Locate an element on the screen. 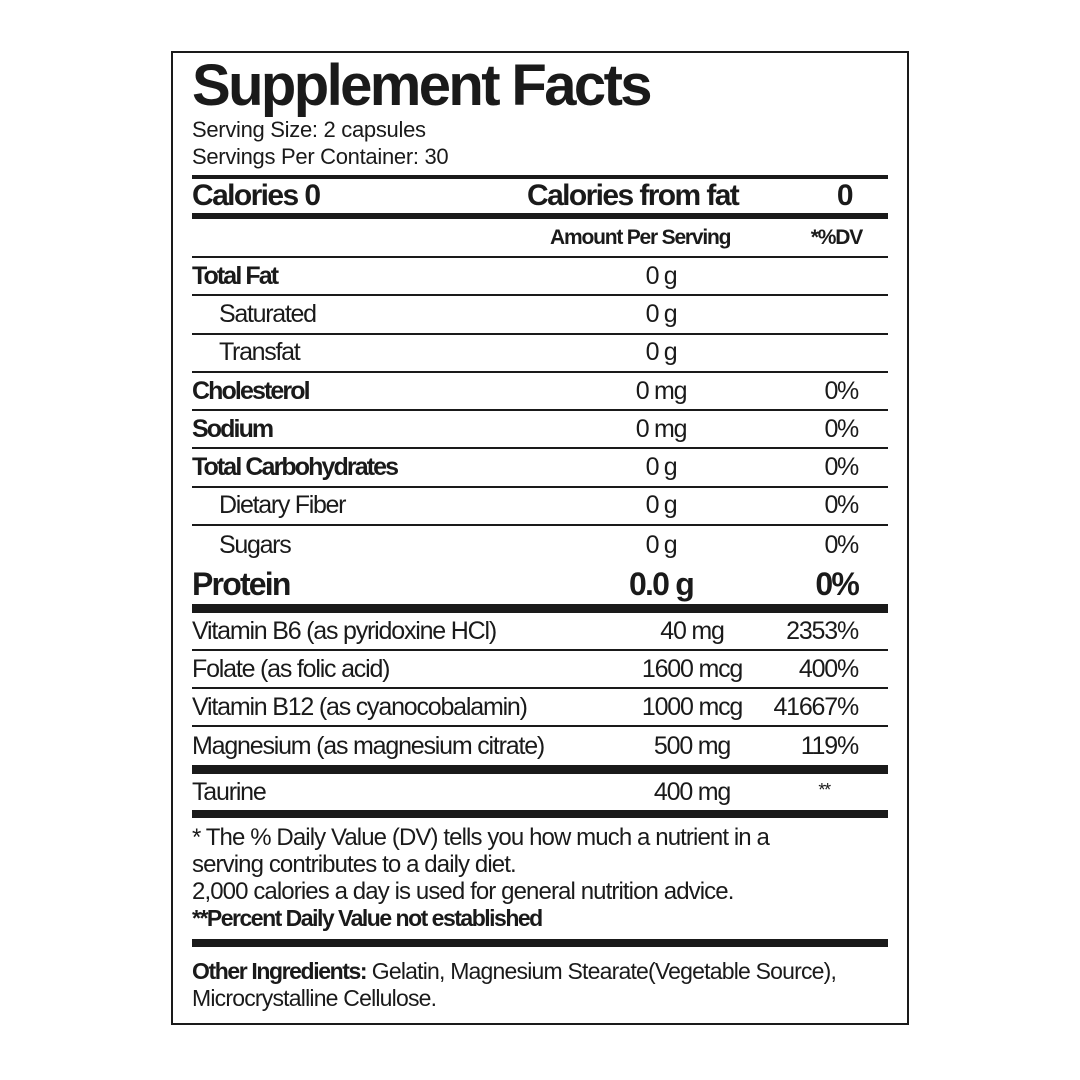  nutrient-name: Total Fat is located at coordinates (235, 275).